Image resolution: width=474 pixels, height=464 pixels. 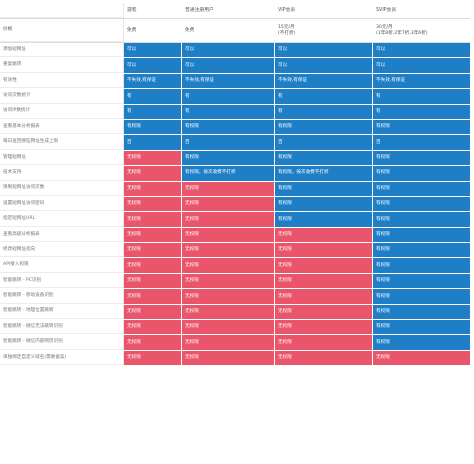 I want to click on table-row: 智能跳转 - 微信内部网页识别 无权限 无权限 无权限 有权限, so click(x=235, y=343).